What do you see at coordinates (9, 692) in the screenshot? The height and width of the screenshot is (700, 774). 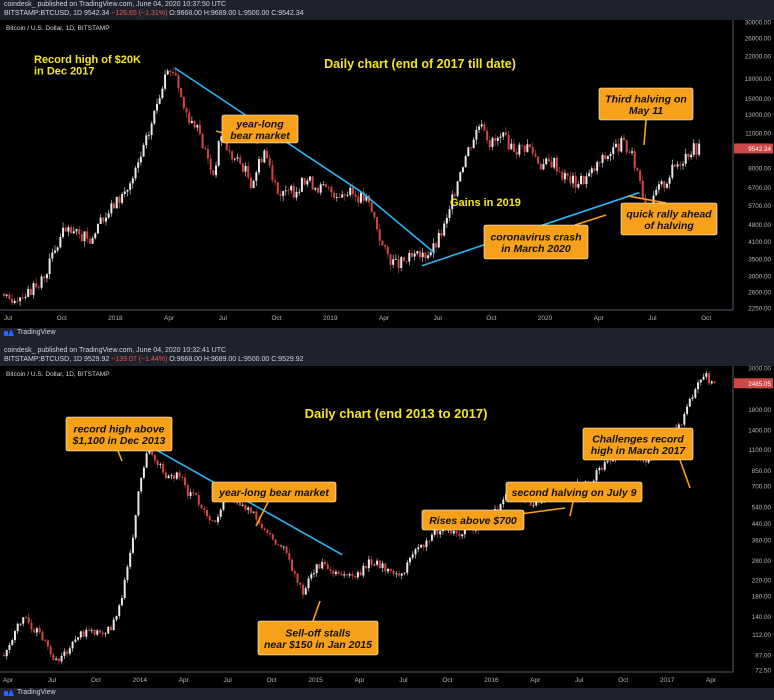 I see `tradingview-icon` at bounding box center [9, 692].